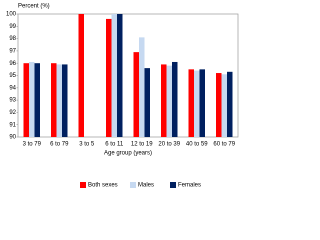 This screenshot has height=240, width=320. I want to click on x-tick-label: 3 to 5, so click(87, 145).